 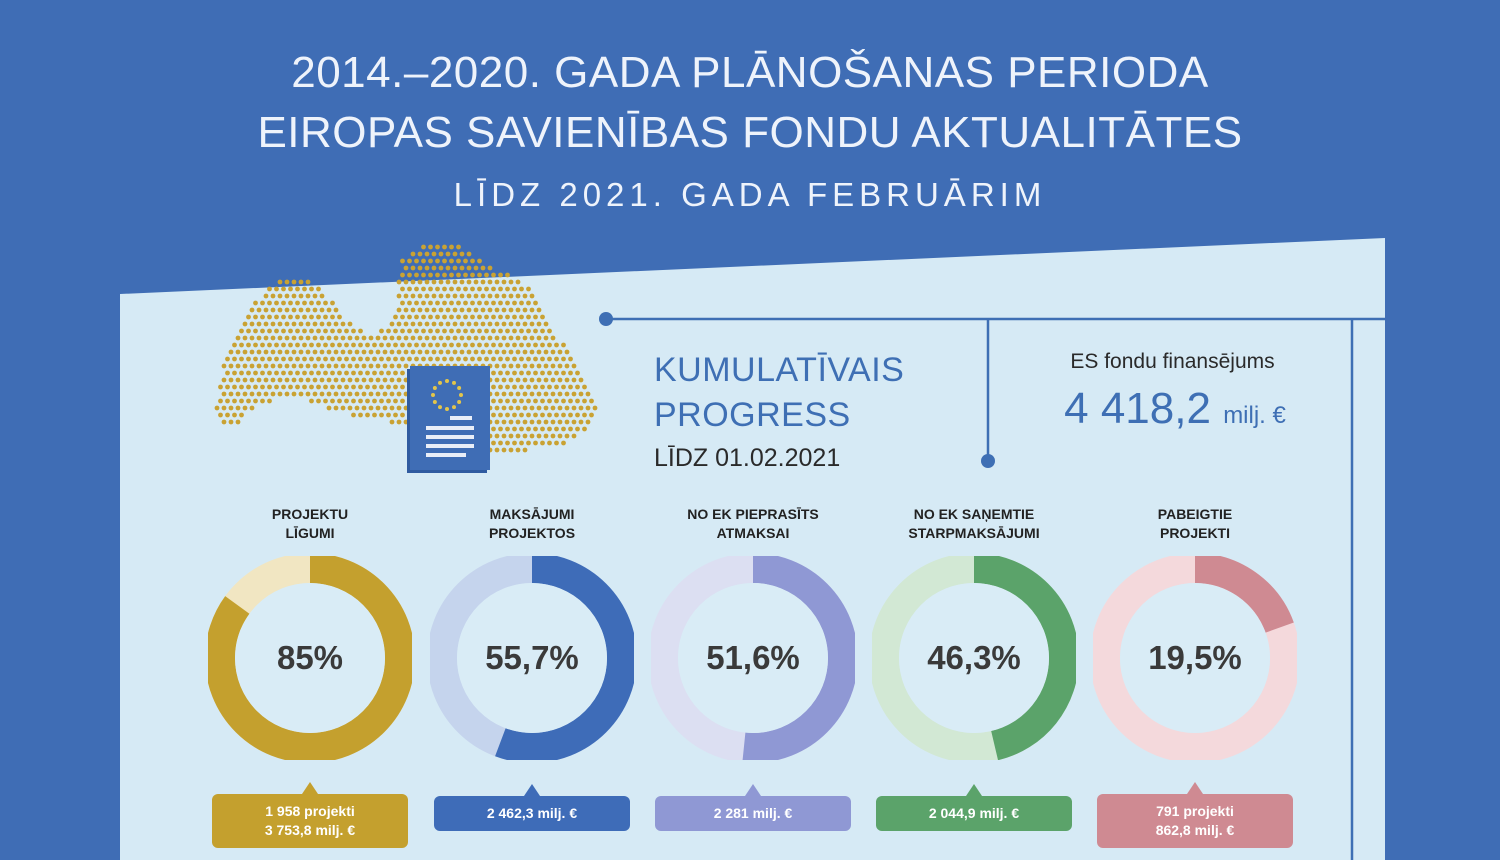 What do you see at coordinates (440, 382) in the screenshot?
I see `eu-star` at bounding box center [440, 382].